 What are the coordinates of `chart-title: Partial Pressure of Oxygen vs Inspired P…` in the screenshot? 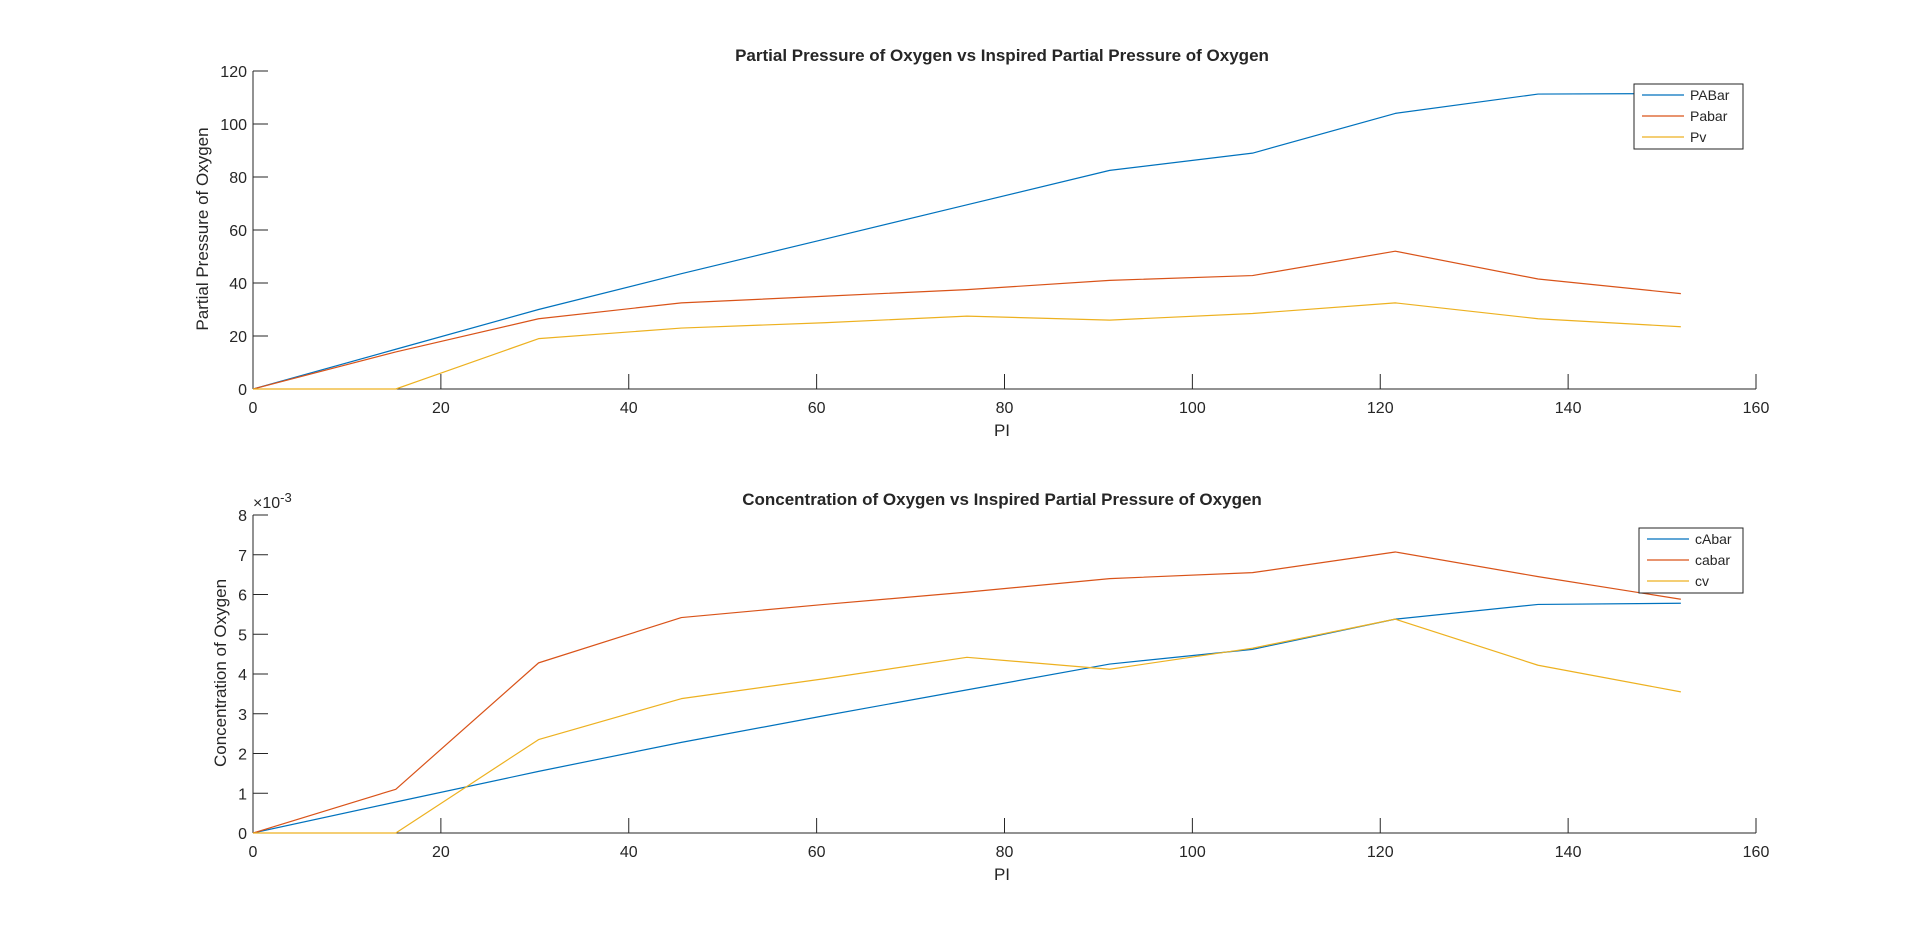 It's located at (1002, 55).